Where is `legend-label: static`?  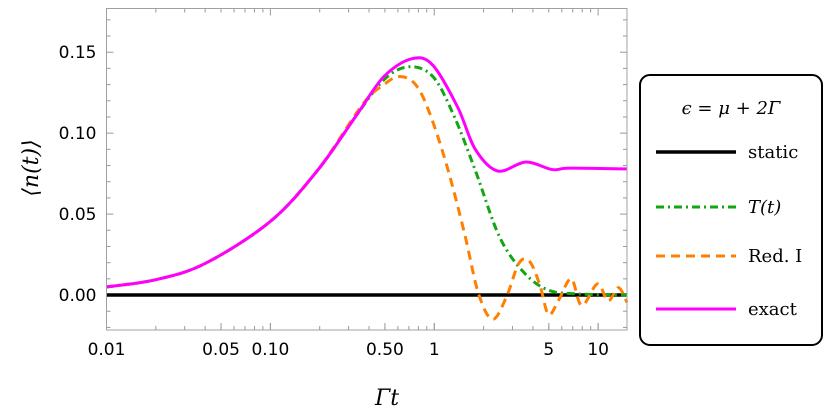 legend-label: static is located at coordinates (773, 152).